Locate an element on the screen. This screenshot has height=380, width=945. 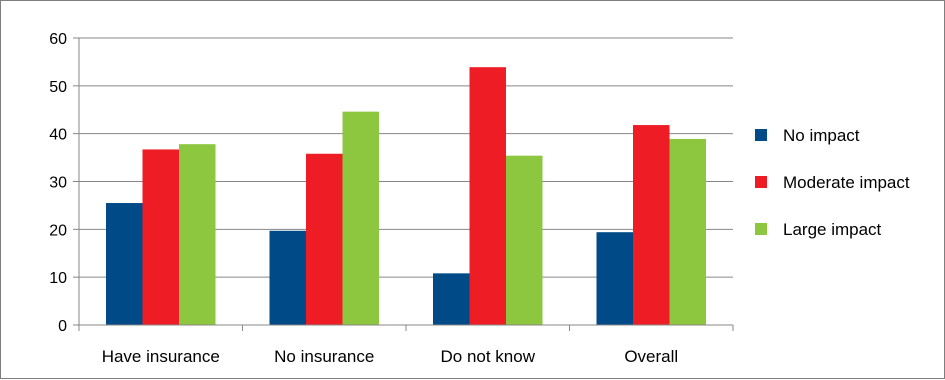
legend: No impact Moderate impact Large impact is located at coordinates (832, 182).